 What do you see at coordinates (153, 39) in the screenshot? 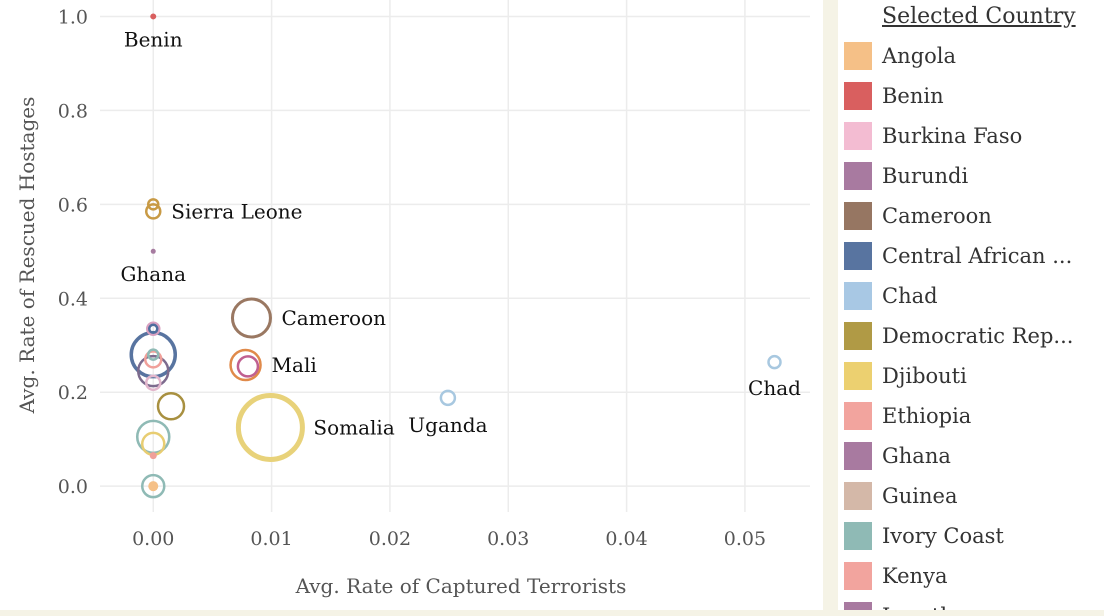
I see `point-label: Benin` at bounding box center [153, 39].